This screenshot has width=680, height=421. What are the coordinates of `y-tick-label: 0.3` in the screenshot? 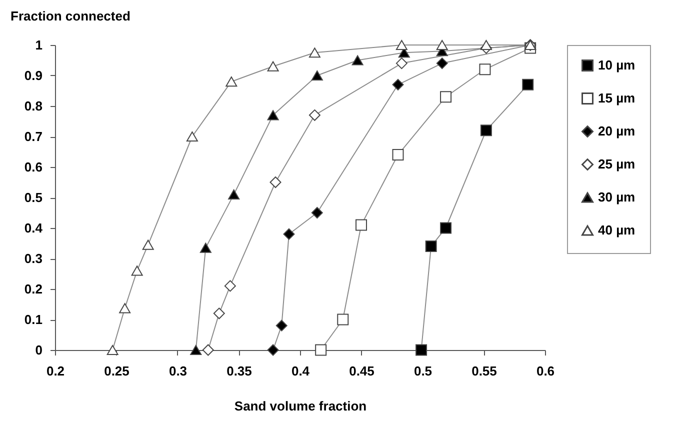 It's located at (33, 258).